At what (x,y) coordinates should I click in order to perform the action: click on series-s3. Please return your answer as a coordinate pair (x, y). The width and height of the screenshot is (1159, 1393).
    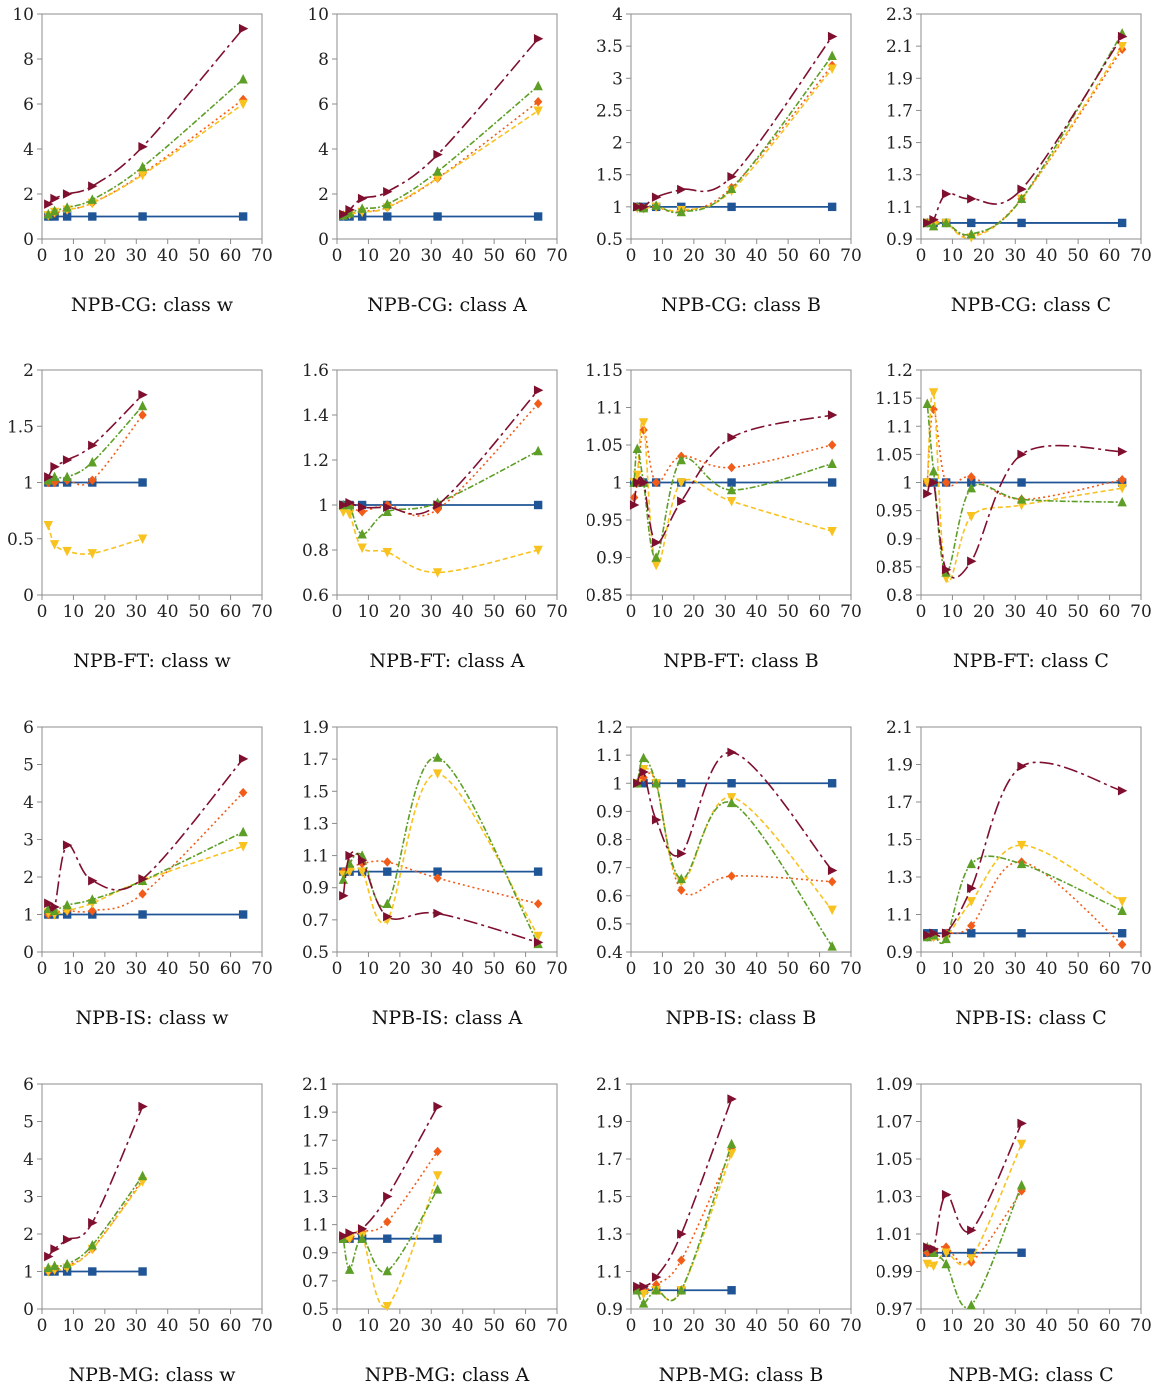
    Looking at the image, I should click on (1024, 891).